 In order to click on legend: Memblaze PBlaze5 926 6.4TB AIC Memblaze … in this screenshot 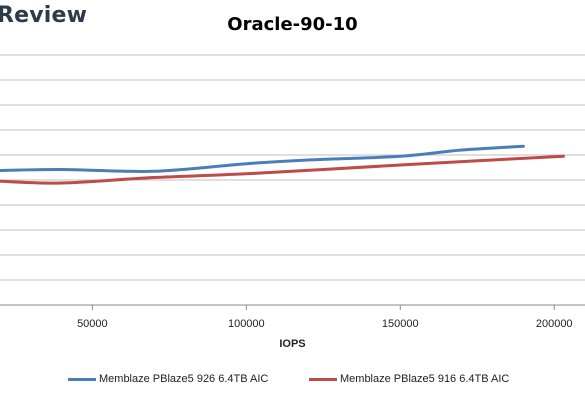, I will do `click(292, 381)`.